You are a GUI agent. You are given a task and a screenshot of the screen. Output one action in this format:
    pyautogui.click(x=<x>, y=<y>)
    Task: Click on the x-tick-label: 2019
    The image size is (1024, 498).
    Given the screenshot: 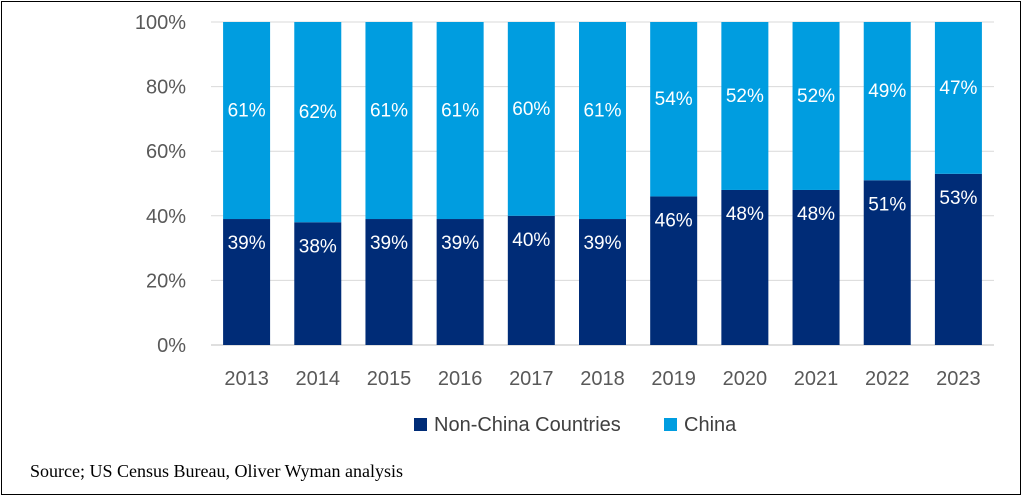 What is the action you would take?
    pyautogui.click(x=673, y=379)
    